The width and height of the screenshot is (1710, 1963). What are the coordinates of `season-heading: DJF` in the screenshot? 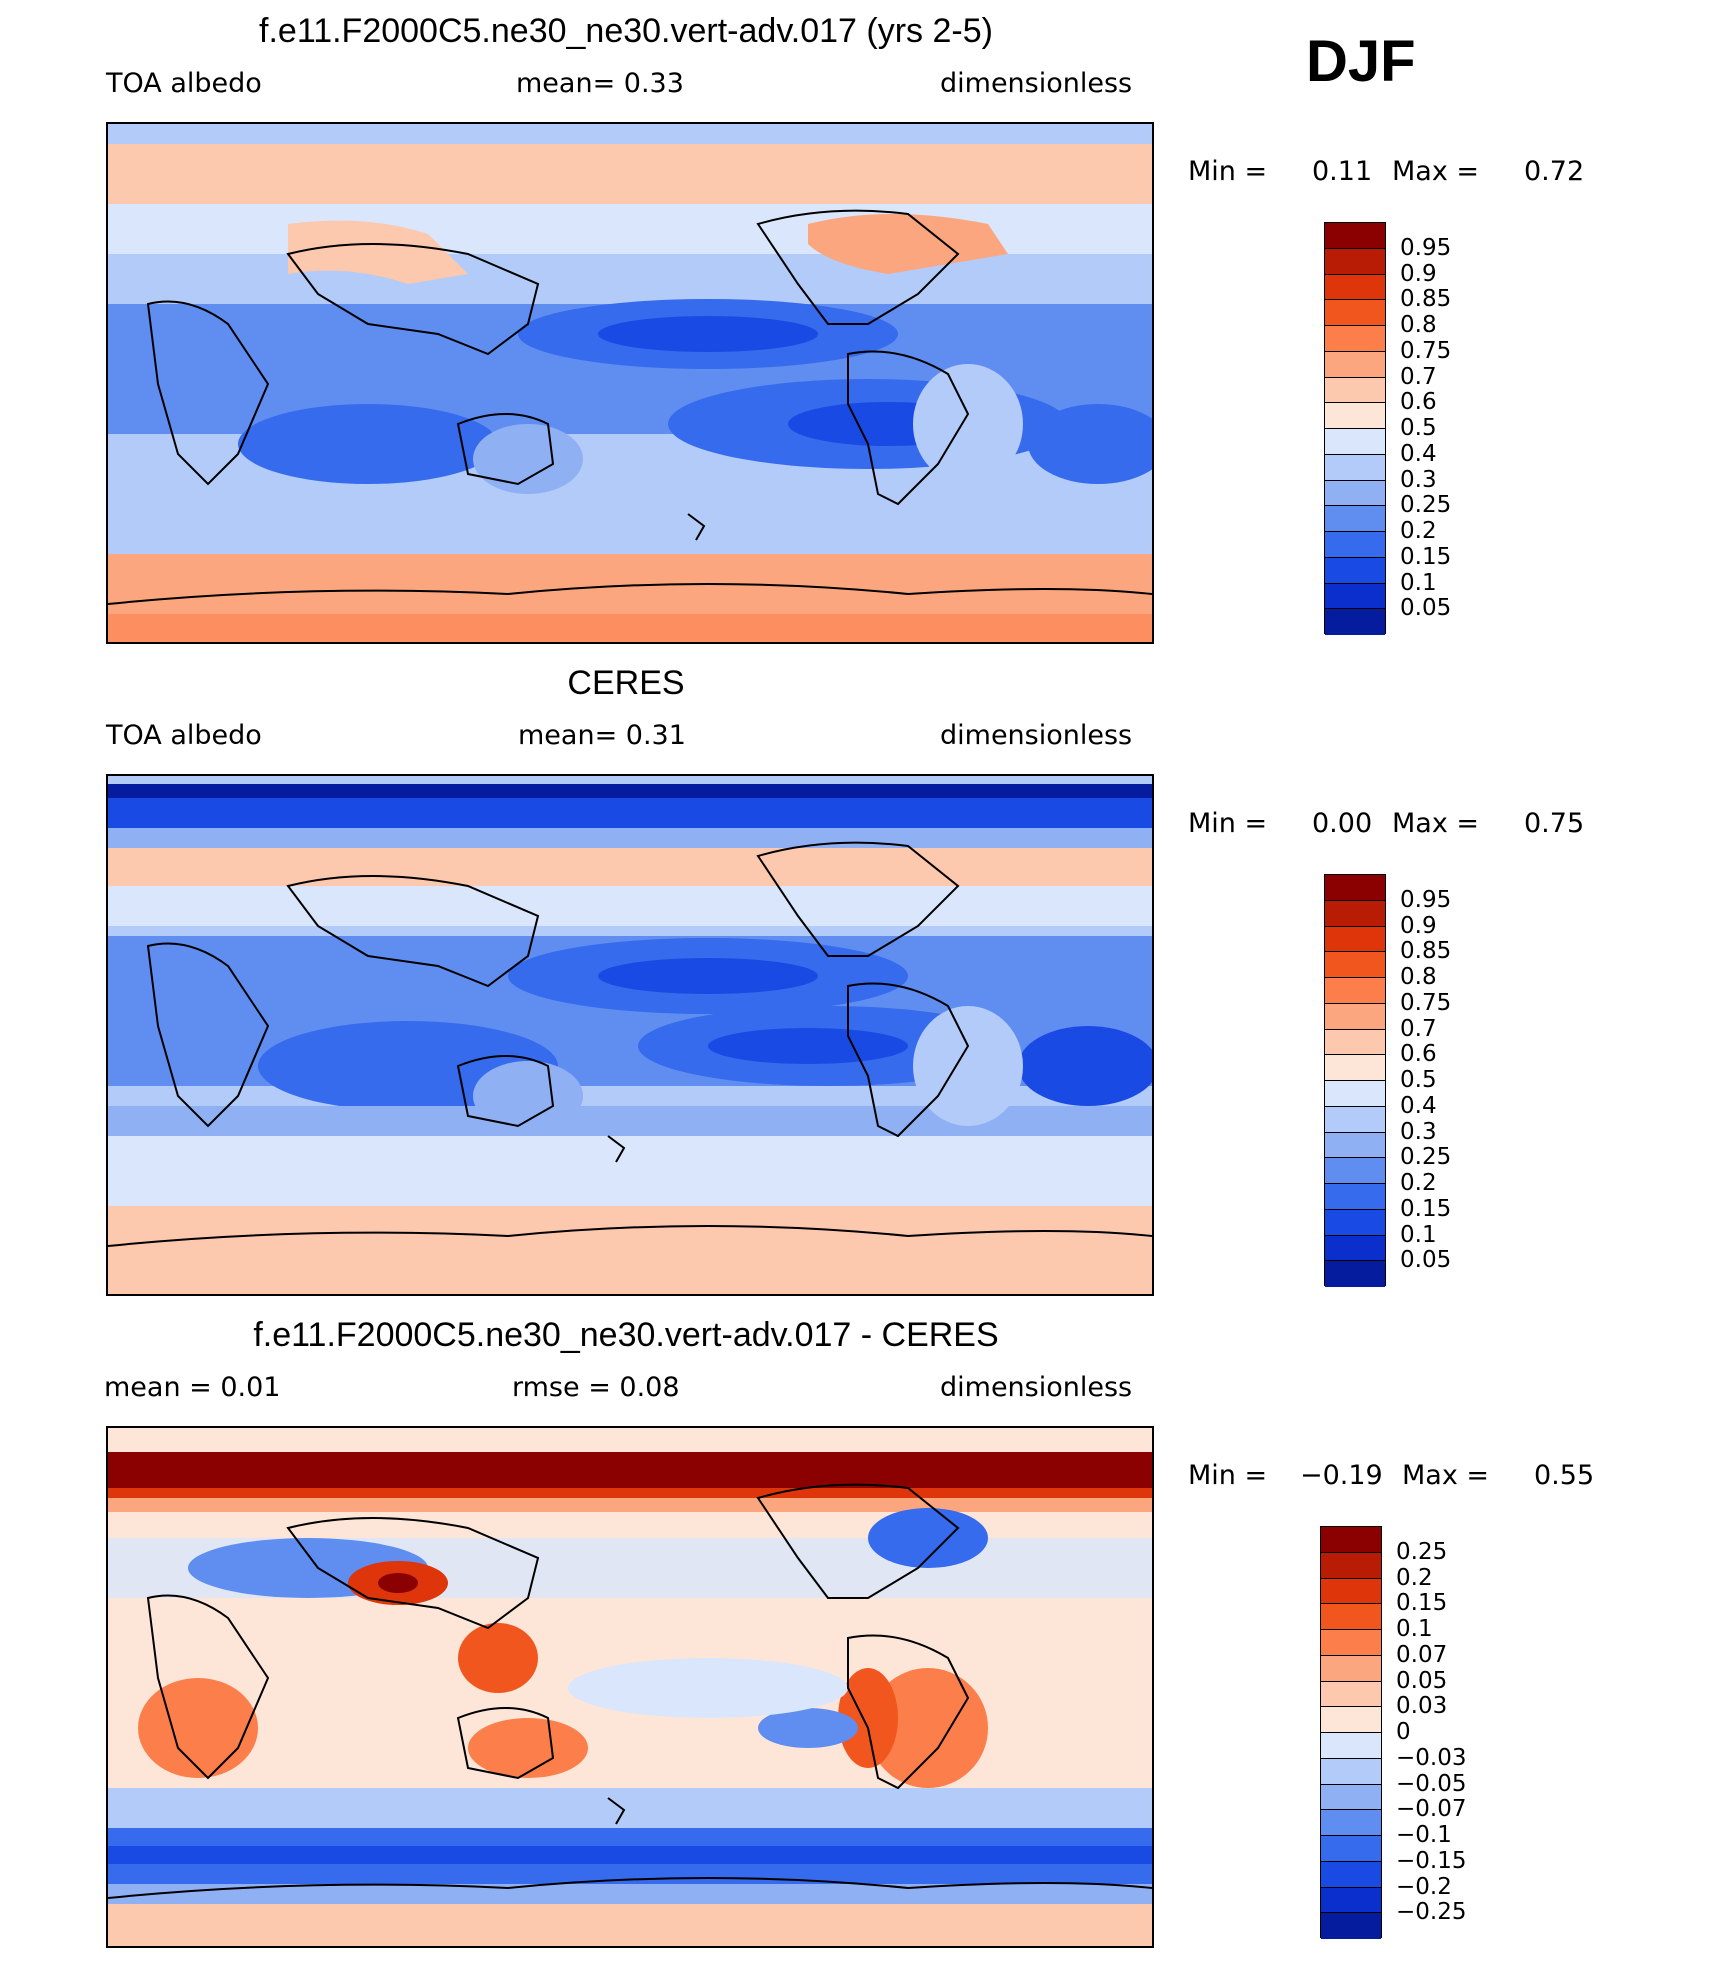 It's located at (1361, 61).